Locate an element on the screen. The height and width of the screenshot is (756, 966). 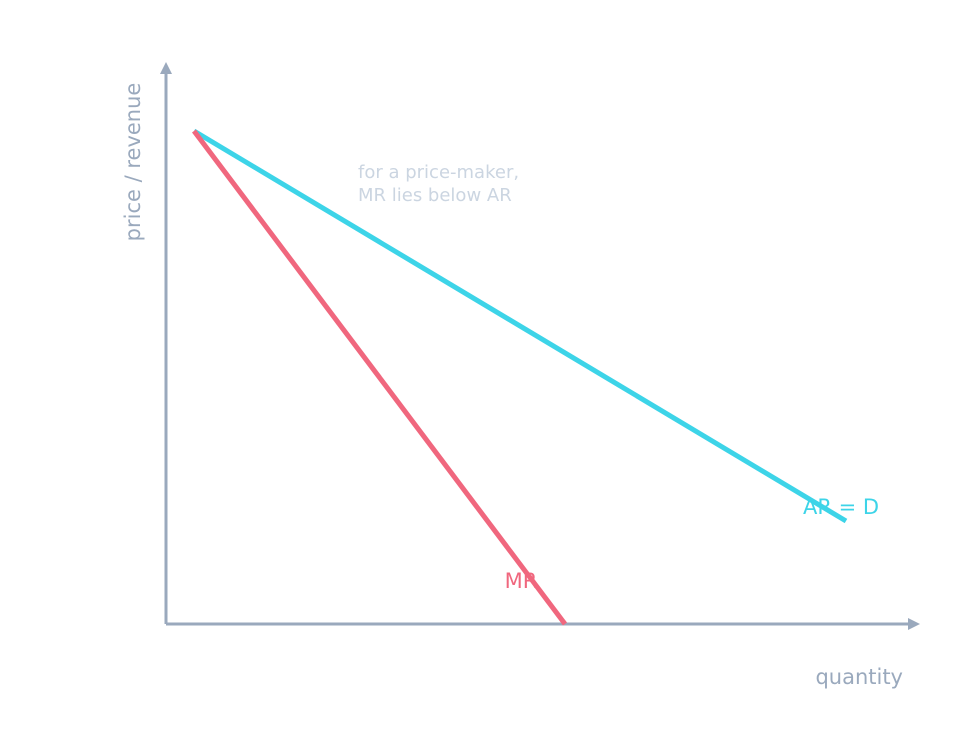
mr-label: MR is located at coordinates (521, 581).